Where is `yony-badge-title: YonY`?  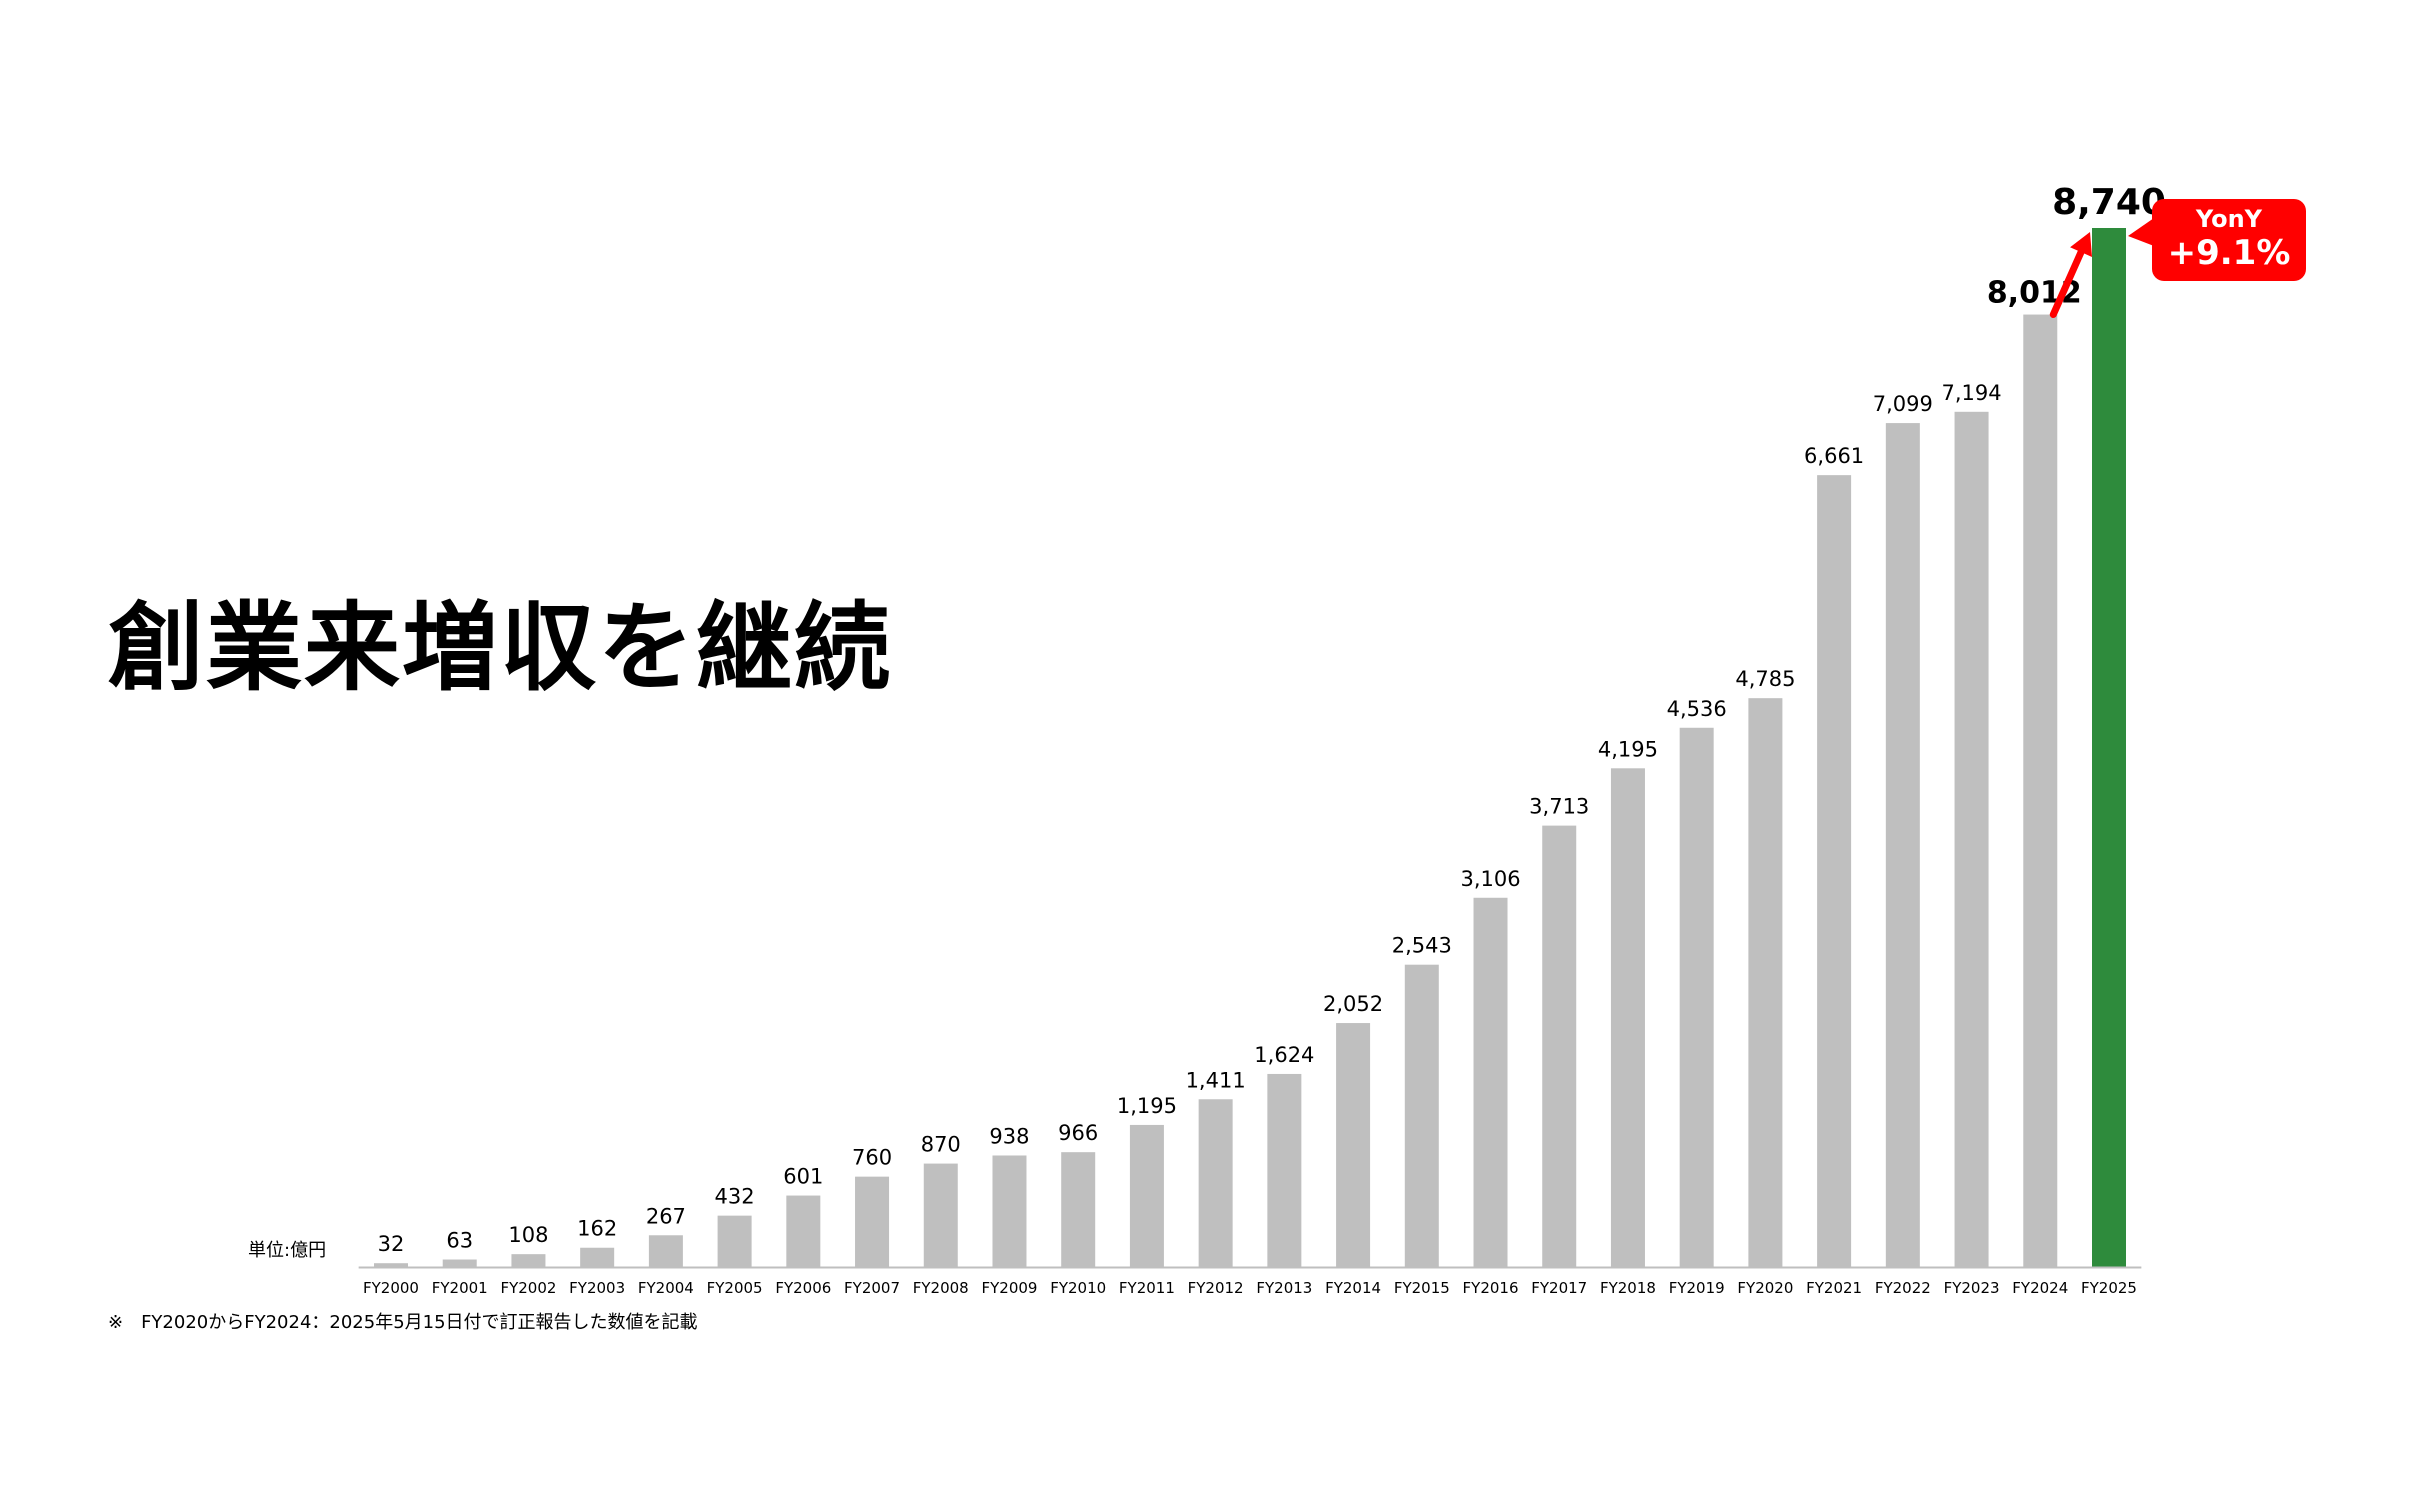
yony-badge-title: YonY is located at coordinates (2229, 219).